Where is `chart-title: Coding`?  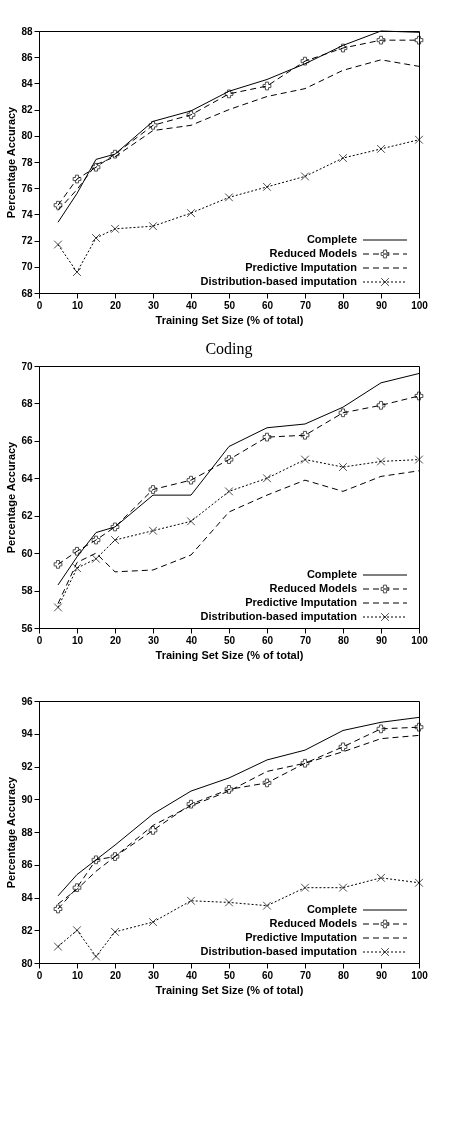
chart-title: Coding is located at coordinates (229, 349).